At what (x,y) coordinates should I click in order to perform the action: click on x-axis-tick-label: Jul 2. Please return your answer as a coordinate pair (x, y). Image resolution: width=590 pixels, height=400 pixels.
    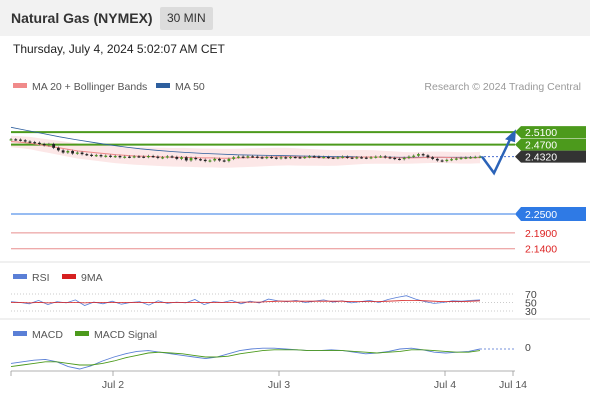
    Looking at the image, I should click on (113, 385).